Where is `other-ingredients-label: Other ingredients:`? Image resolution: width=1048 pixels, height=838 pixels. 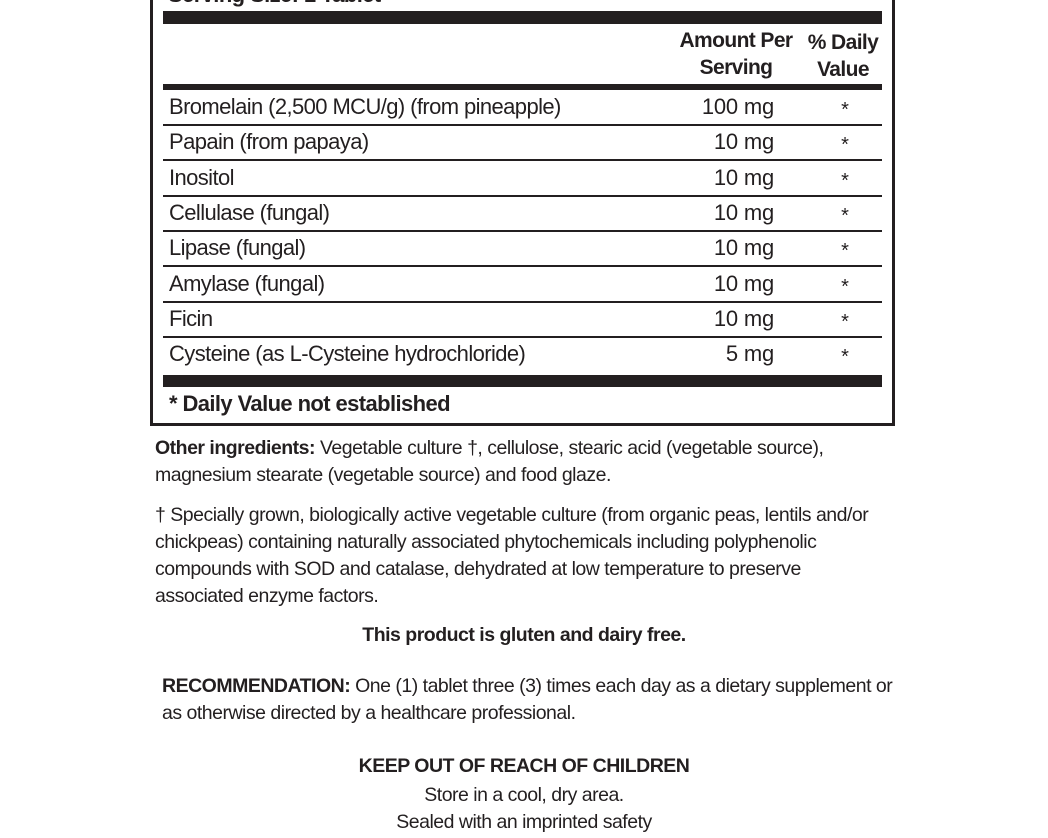
other-ingredients-label: Other ingredients: is located at coordinates (235, 448).